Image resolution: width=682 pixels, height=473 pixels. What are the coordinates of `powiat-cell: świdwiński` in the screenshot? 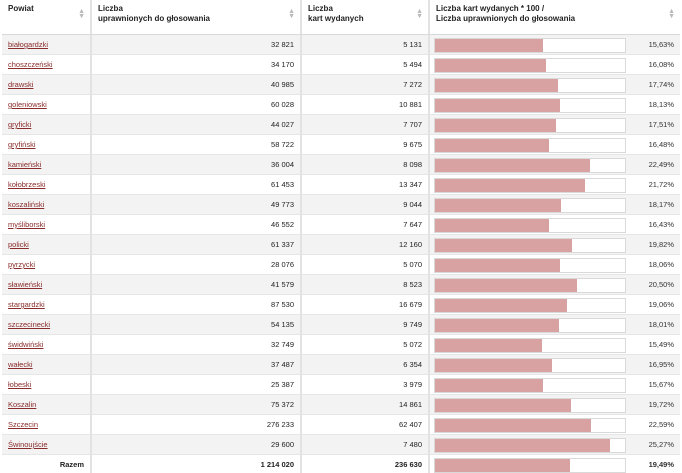 It's located at (46, 345).